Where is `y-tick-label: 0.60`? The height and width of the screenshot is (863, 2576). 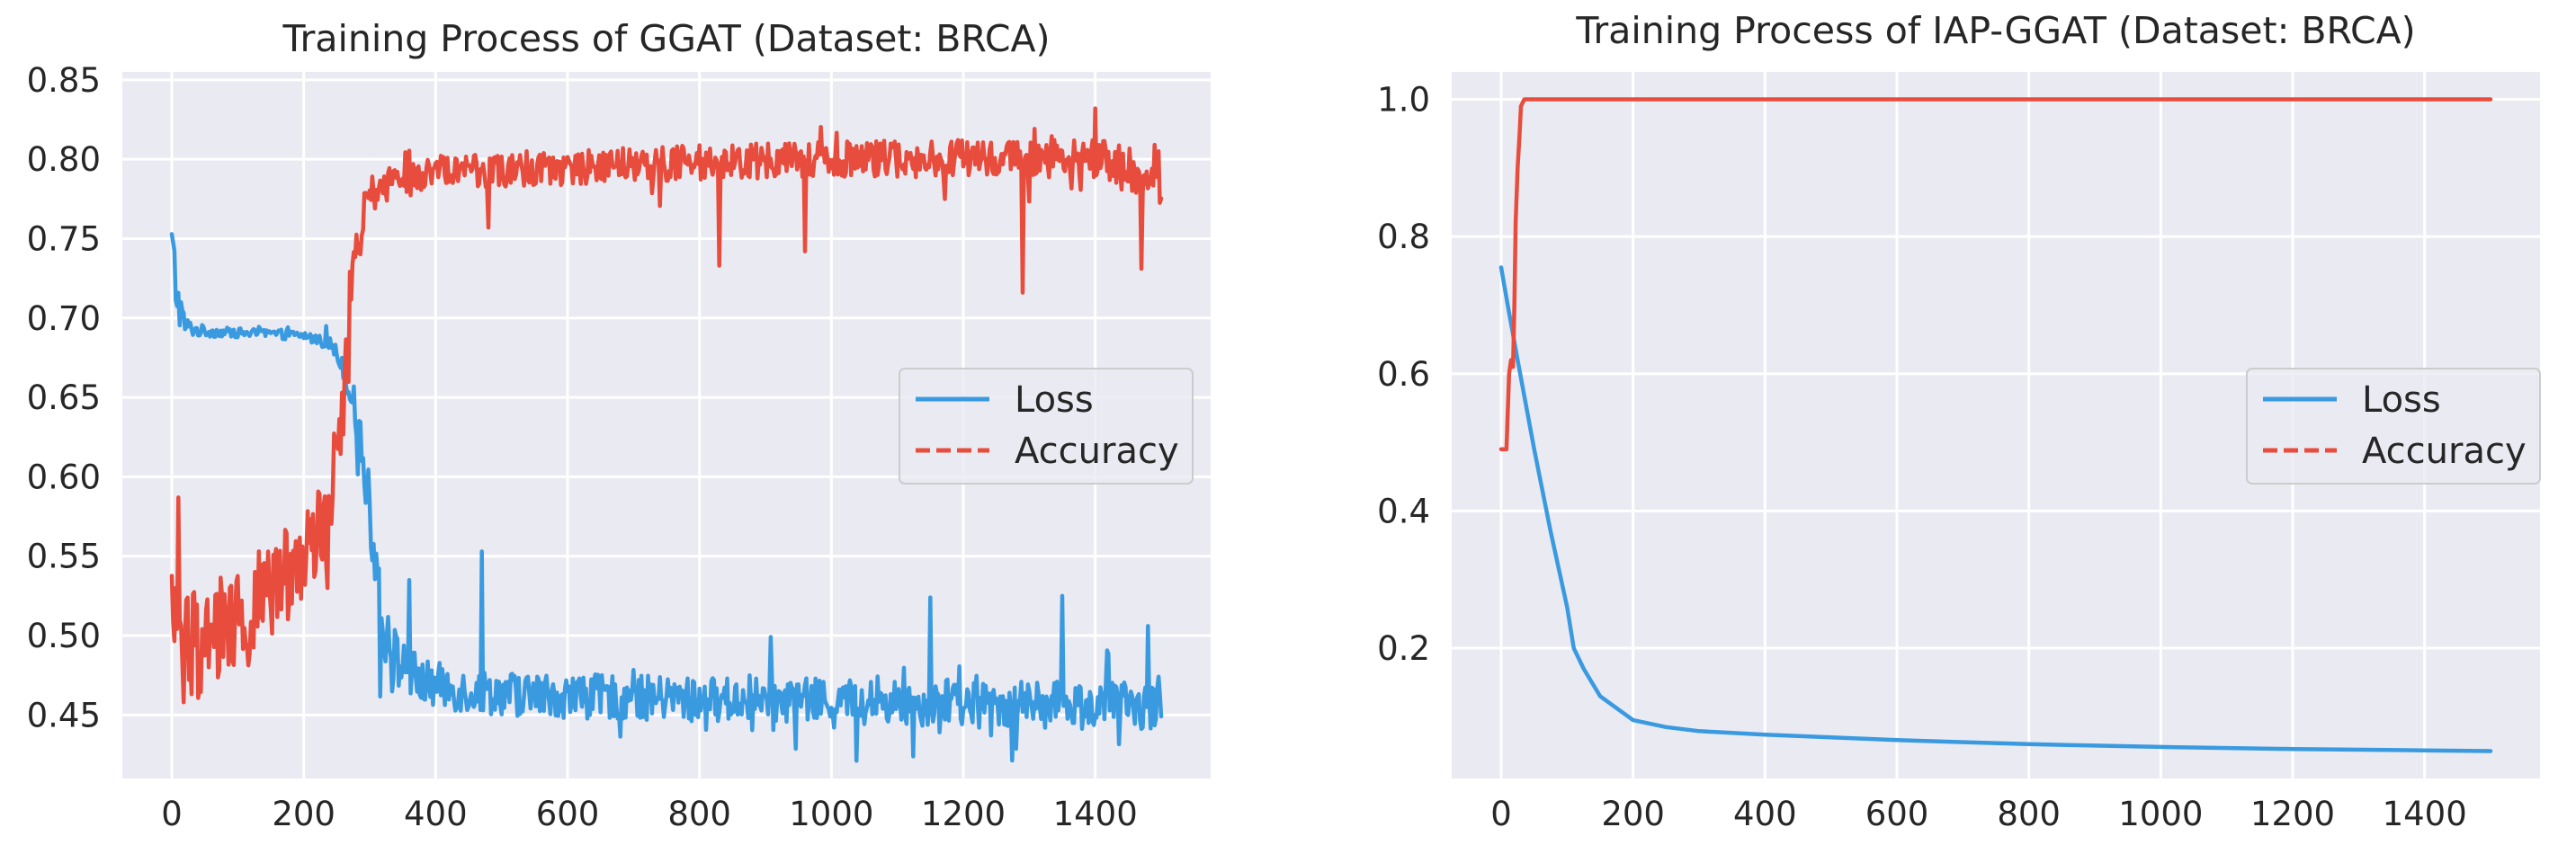 y-tick-label: 0.60 is located at coordinates (64, 477).